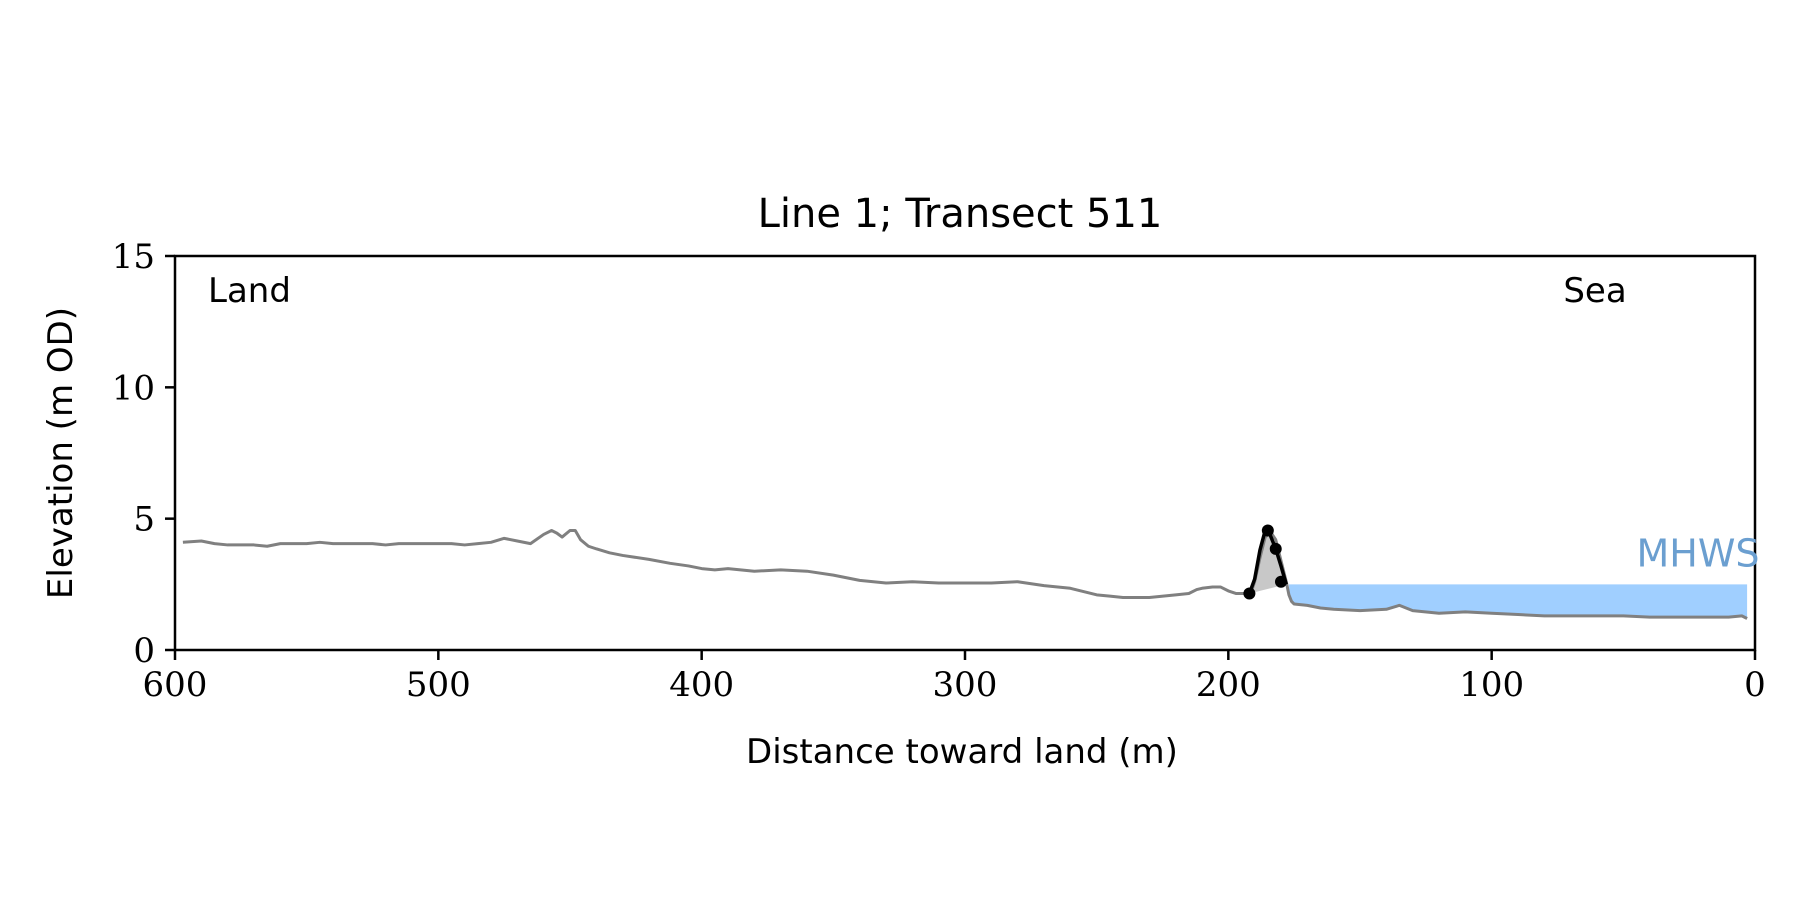 The height and width of the screenshot is (900, 1800). Describe the element at coordinates (1228, 685) in the screenshot. I see `x-tick-label: 200` at that location.